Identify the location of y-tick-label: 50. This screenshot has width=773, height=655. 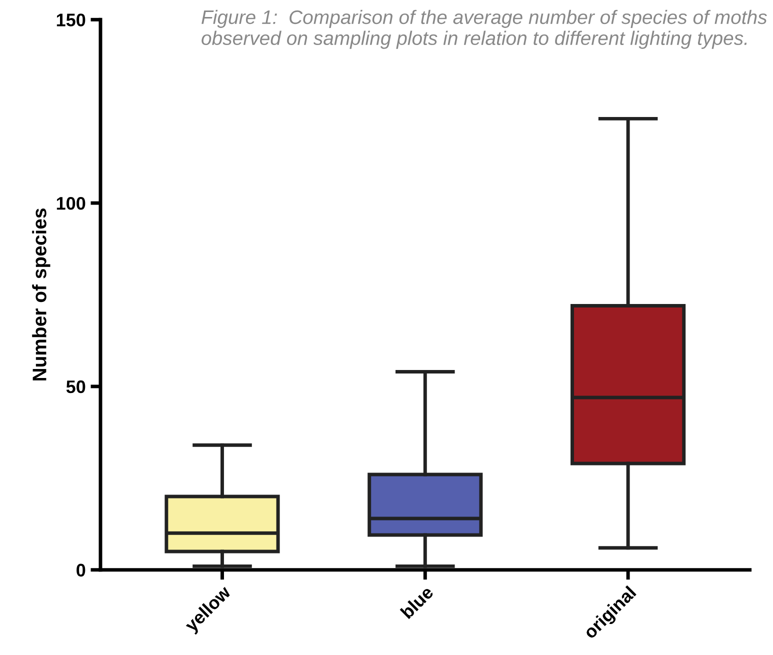
(76, 387).